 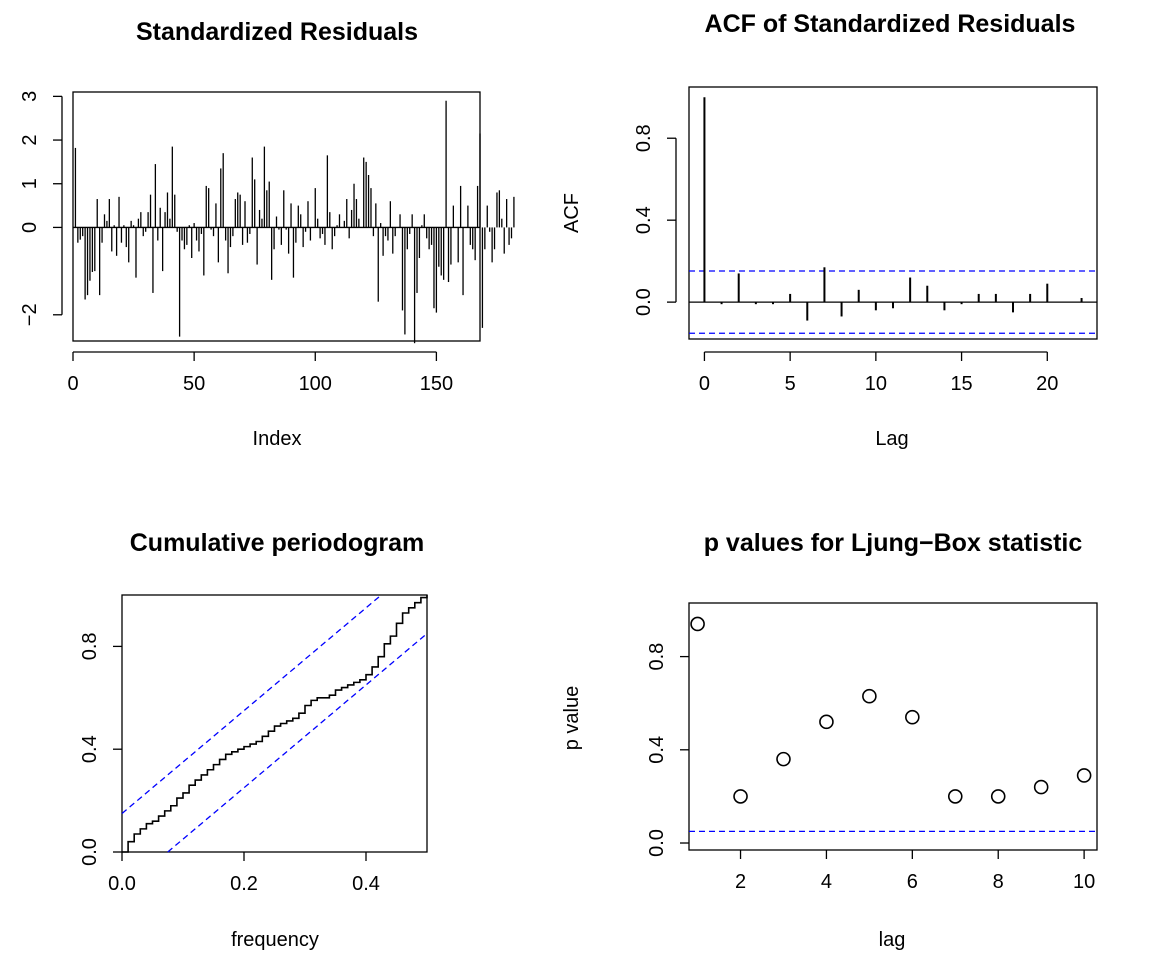 I want to click on x-tick-label: 4, so click(x=826, y=882).